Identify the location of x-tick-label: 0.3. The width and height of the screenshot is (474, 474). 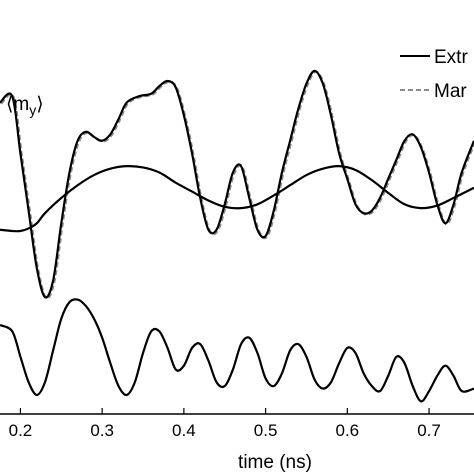
(102, 430).